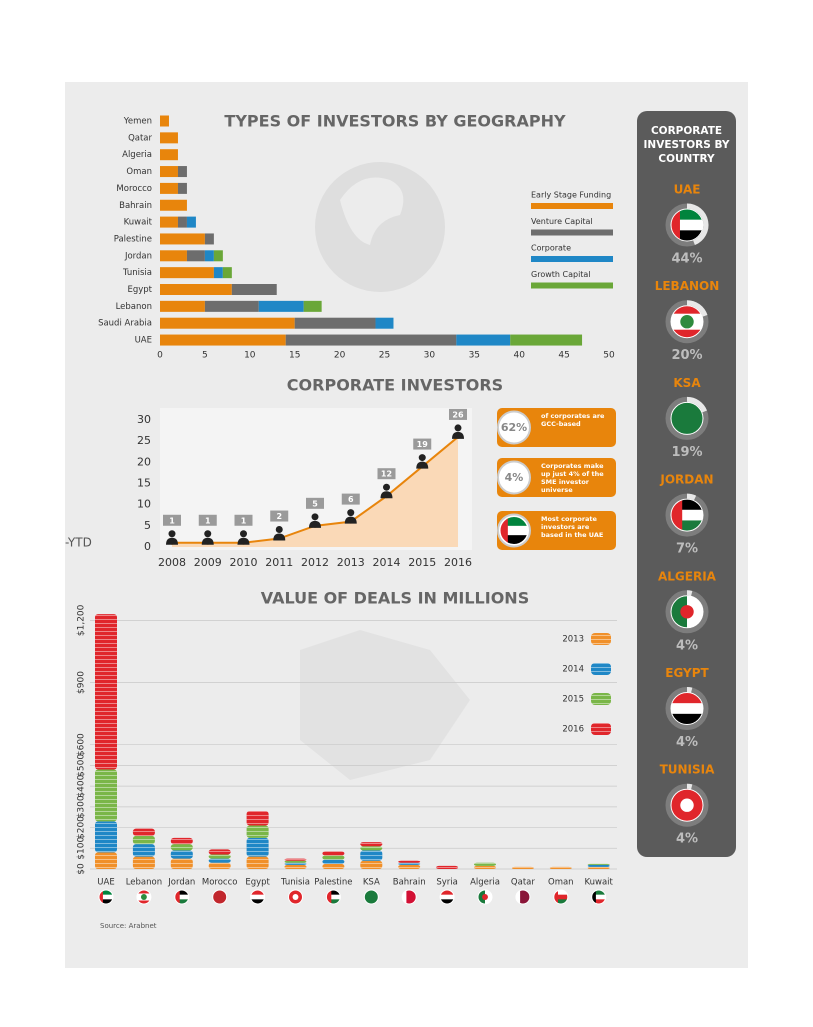 The image size is (813, 1027). I want to click on legend-swatch, so click(572, 206).